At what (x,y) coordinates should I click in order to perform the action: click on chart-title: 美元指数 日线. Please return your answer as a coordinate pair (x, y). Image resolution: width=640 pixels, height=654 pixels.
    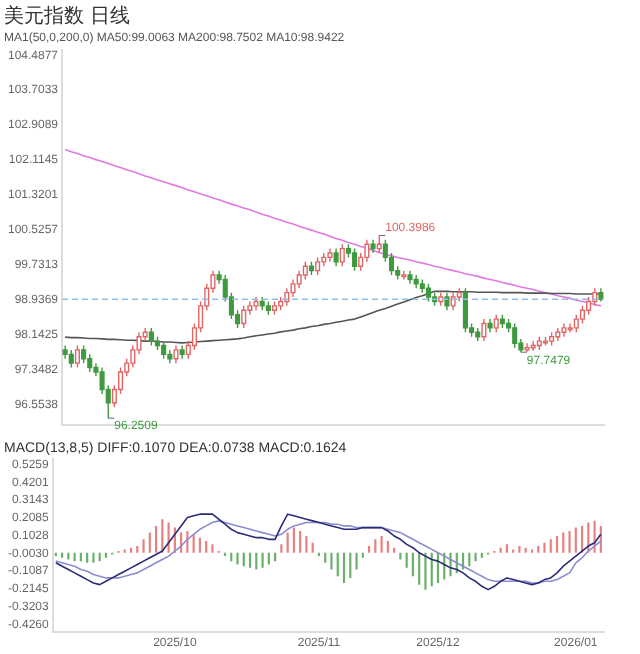
    Looking at the image, I should click on (67, 15).